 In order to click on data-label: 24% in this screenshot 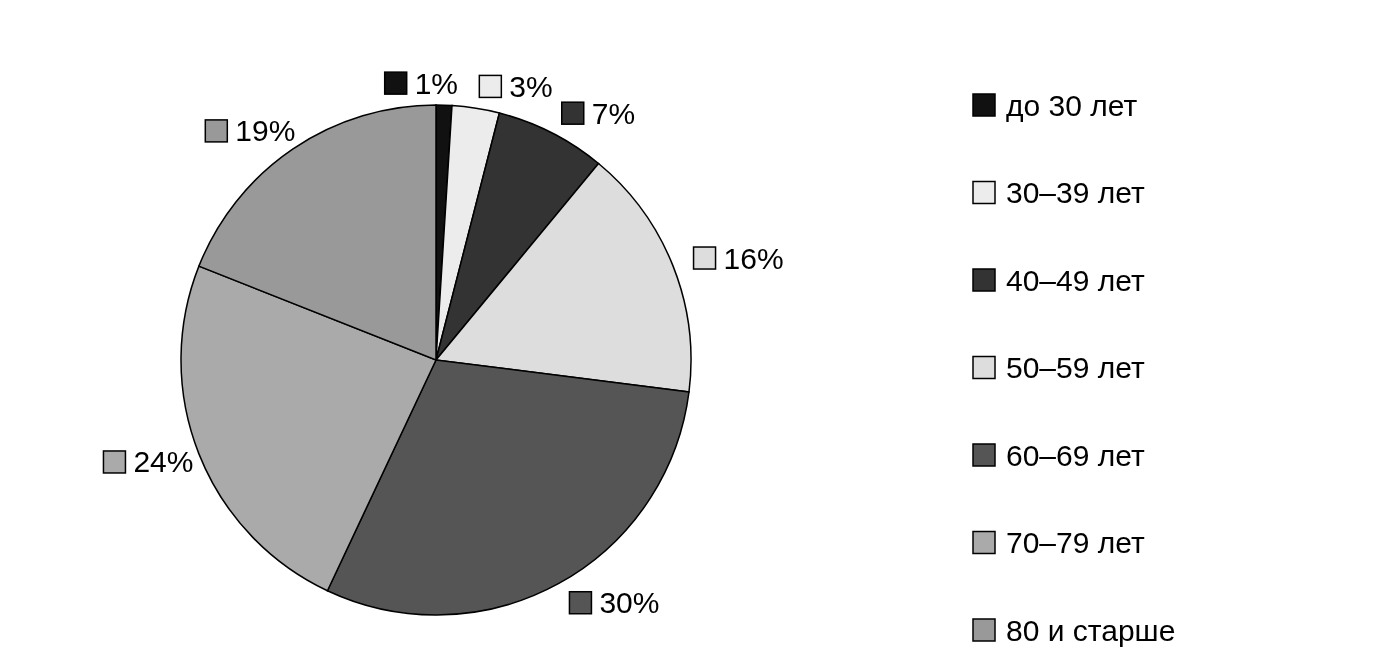, I will do `click(163, 462)`.